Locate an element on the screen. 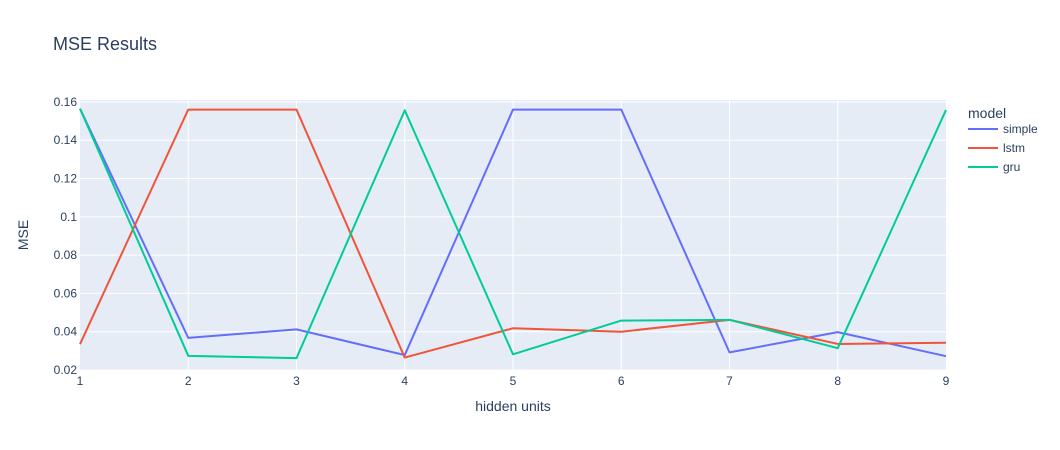 The height and width of the screenshot is (450, 1060). y-tick-label: 0.08 is located at coordinates (66, 255).